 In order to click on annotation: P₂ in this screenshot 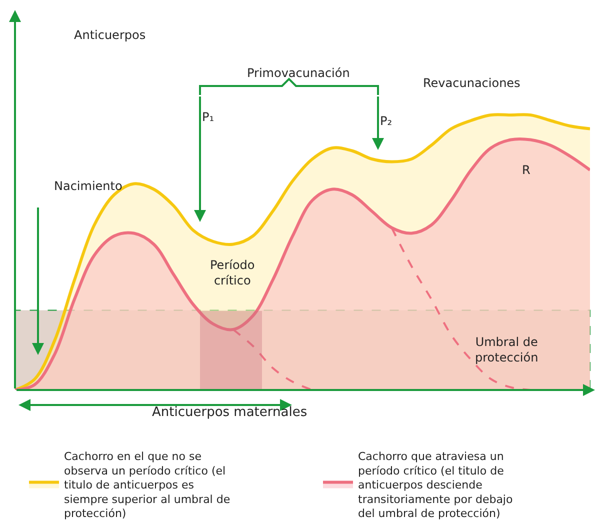, I will do `click(386, 121)`.